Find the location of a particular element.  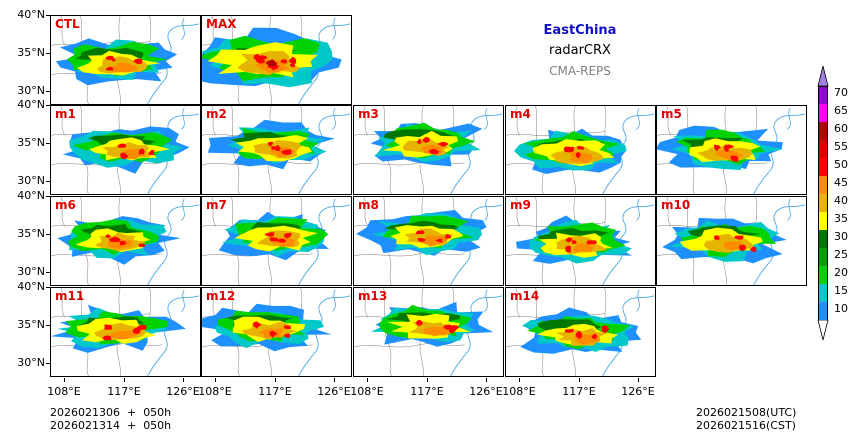

longitude-label: 126°E is located at coordinates (334, 391).